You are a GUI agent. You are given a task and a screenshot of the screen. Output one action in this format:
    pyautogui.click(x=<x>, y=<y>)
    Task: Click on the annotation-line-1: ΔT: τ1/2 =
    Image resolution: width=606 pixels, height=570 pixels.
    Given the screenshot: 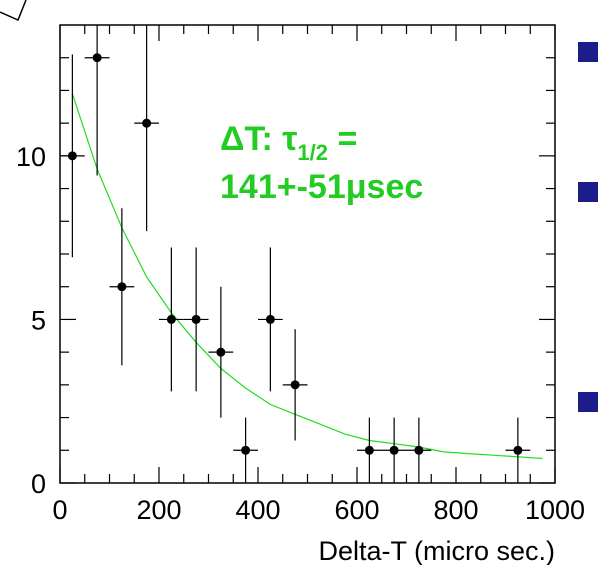 What is the action you would take?
    pyautogui.click(x=288, y=142)
    